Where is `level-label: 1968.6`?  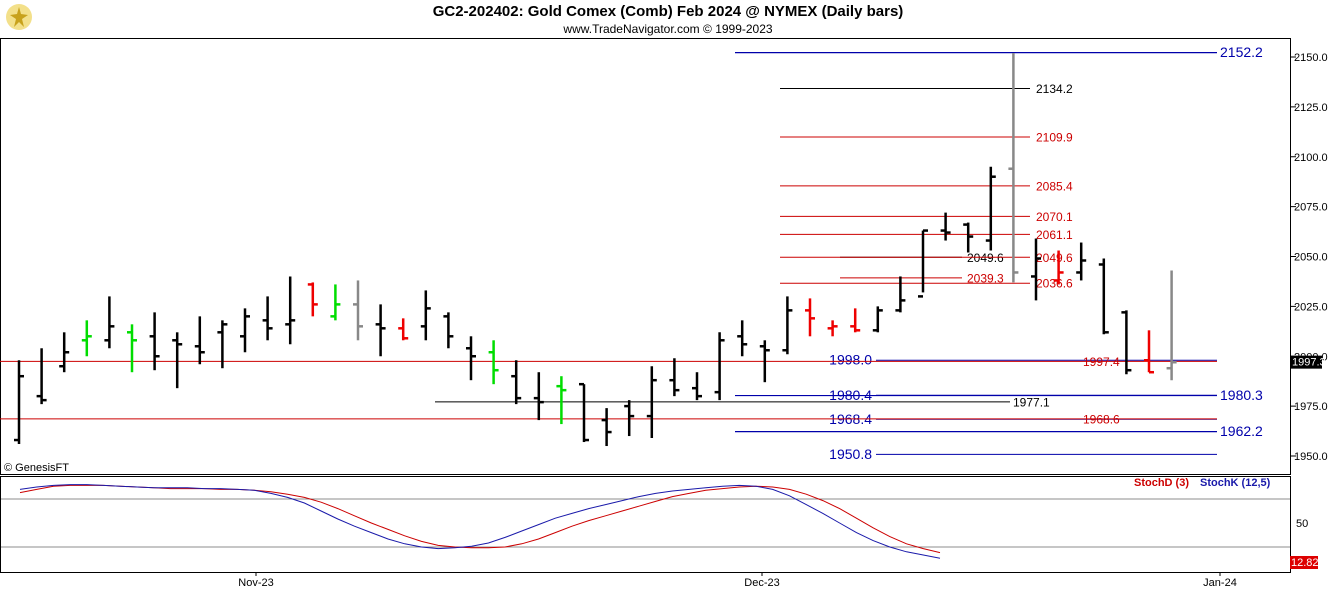
level-label: 1968.6 is located at coordinates (1101, 419).